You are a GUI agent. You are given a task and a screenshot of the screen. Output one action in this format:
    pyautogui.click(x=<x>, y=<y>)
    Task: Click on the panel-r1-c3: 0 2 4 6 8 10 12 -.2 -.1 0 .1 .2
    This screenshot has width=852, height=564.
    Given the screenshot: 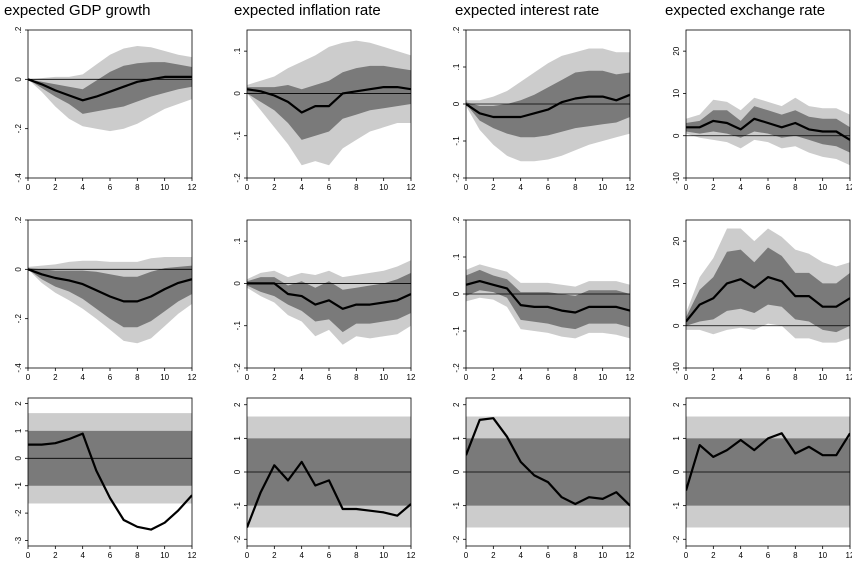 What is the action you would take?
    pyautogui.click(x=543, y=109)
    